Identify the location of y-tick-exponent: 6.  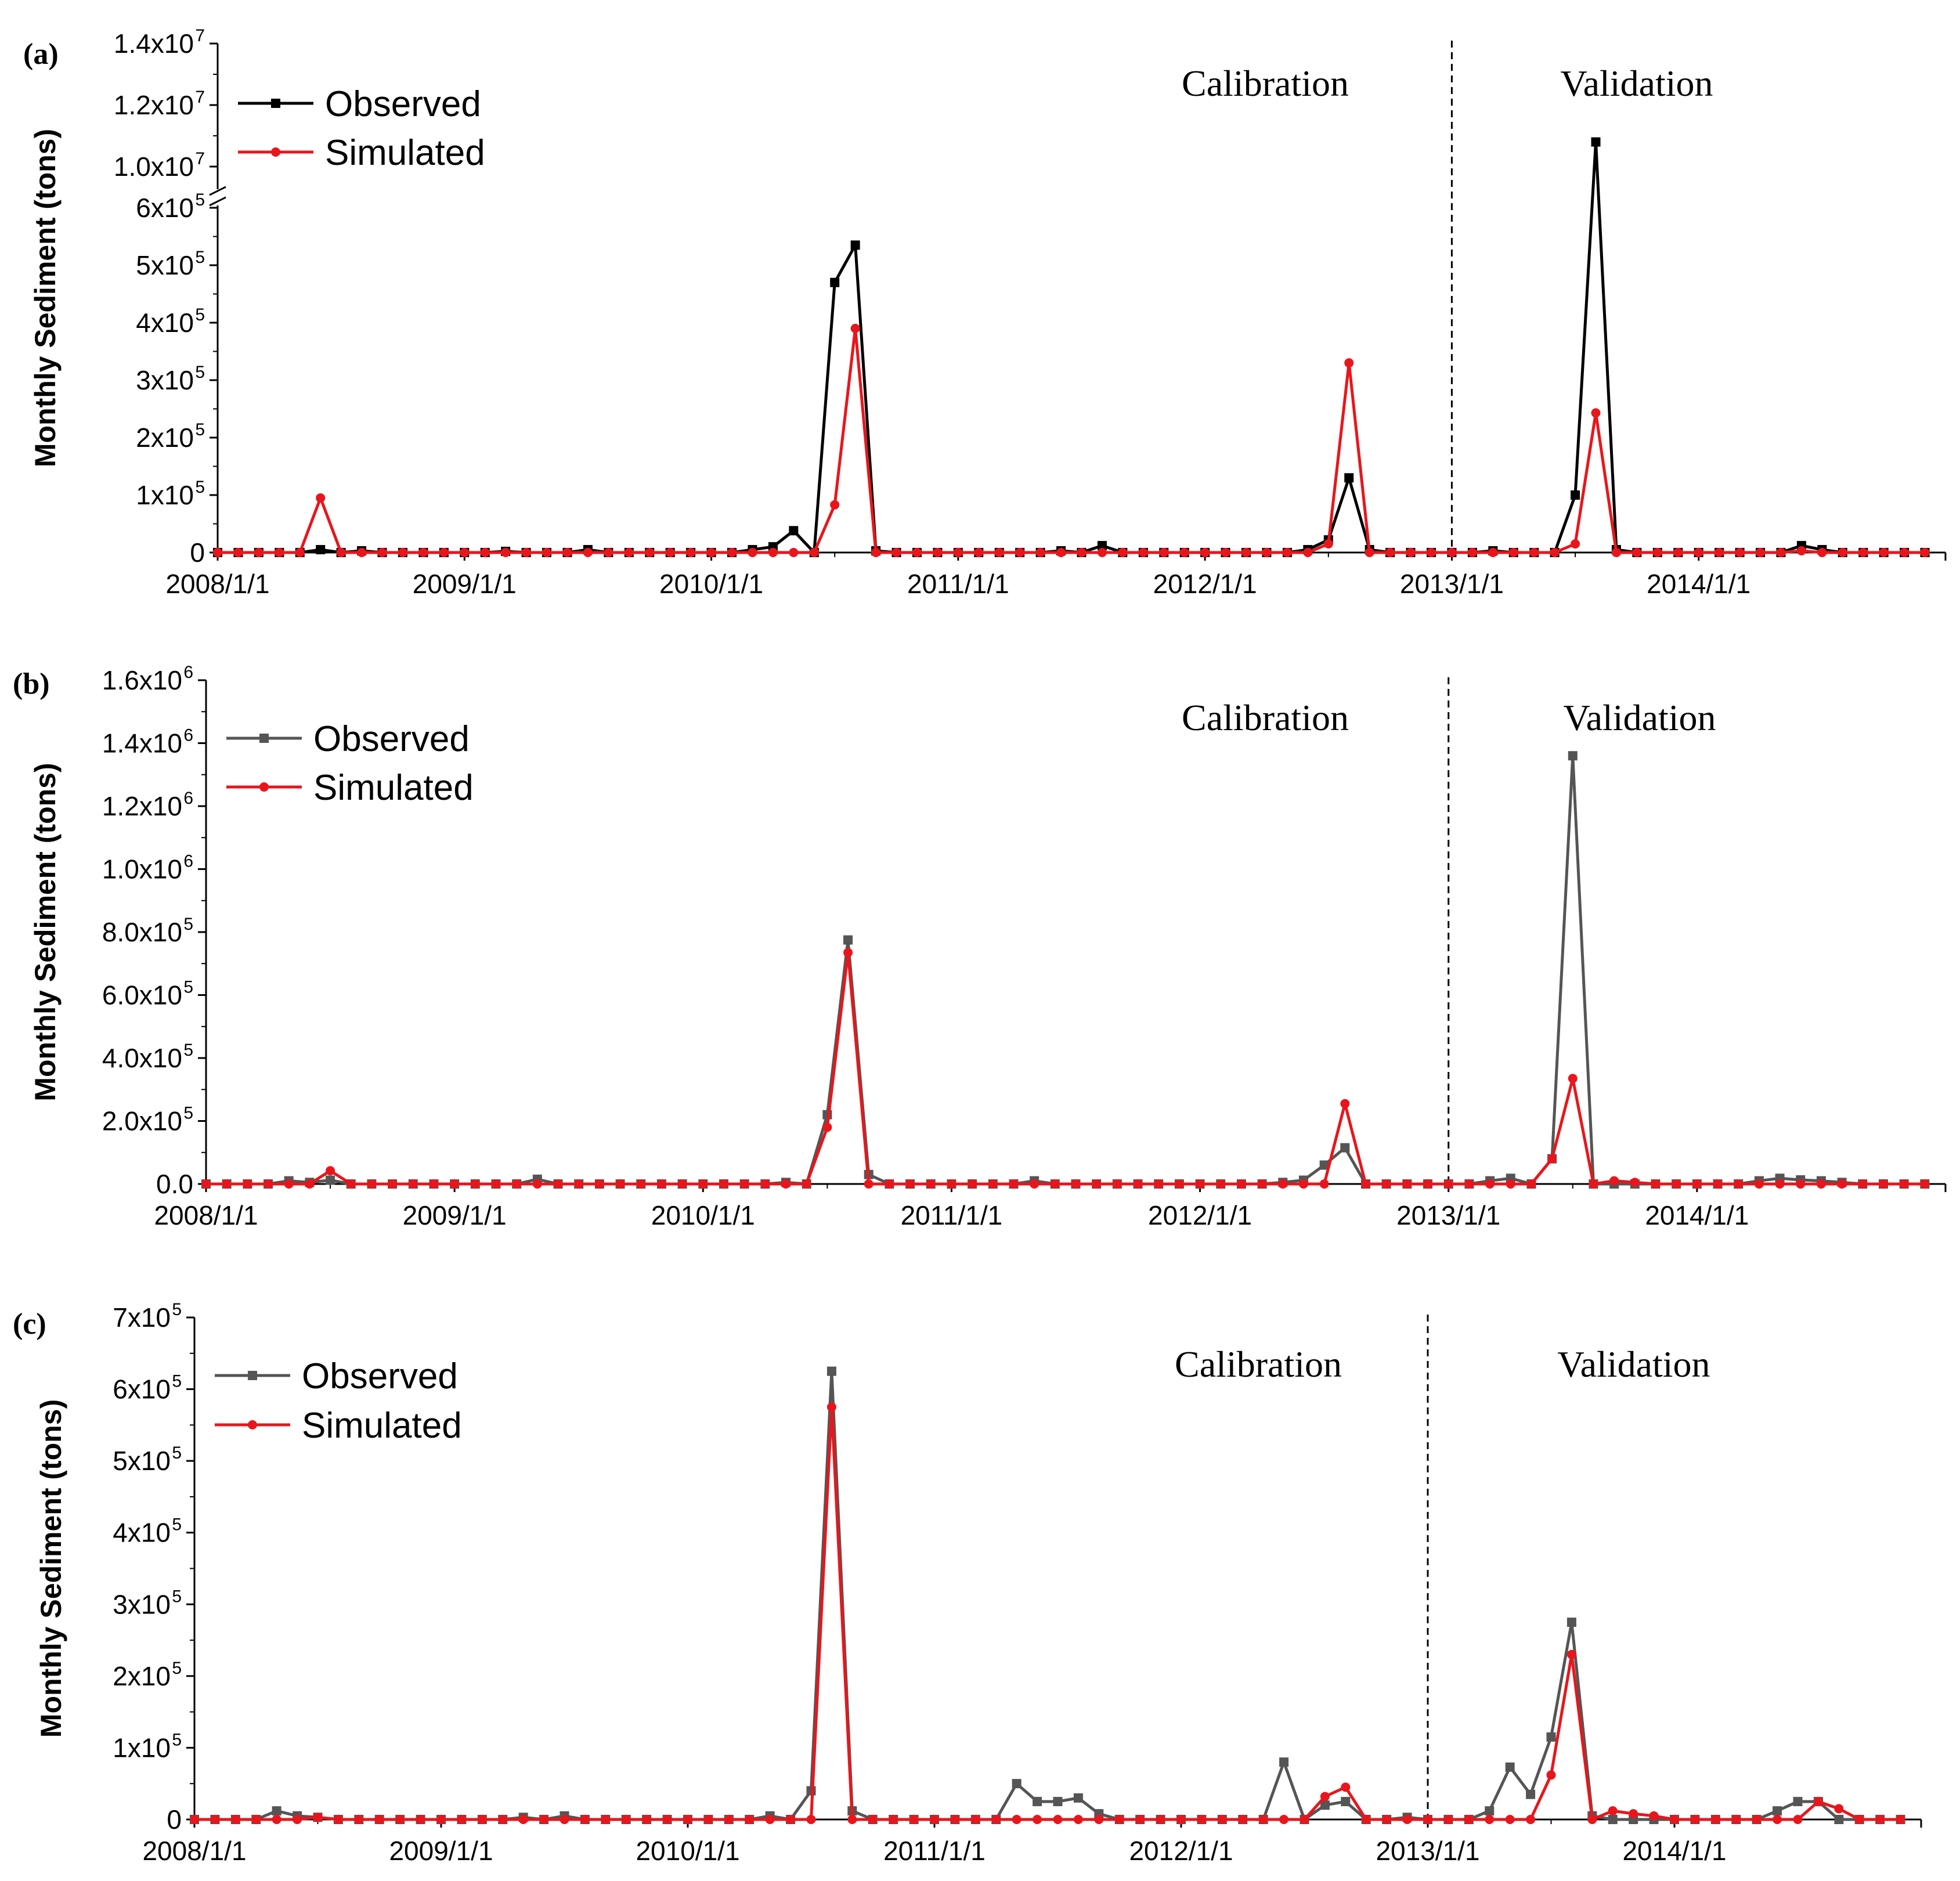
(188, 735).